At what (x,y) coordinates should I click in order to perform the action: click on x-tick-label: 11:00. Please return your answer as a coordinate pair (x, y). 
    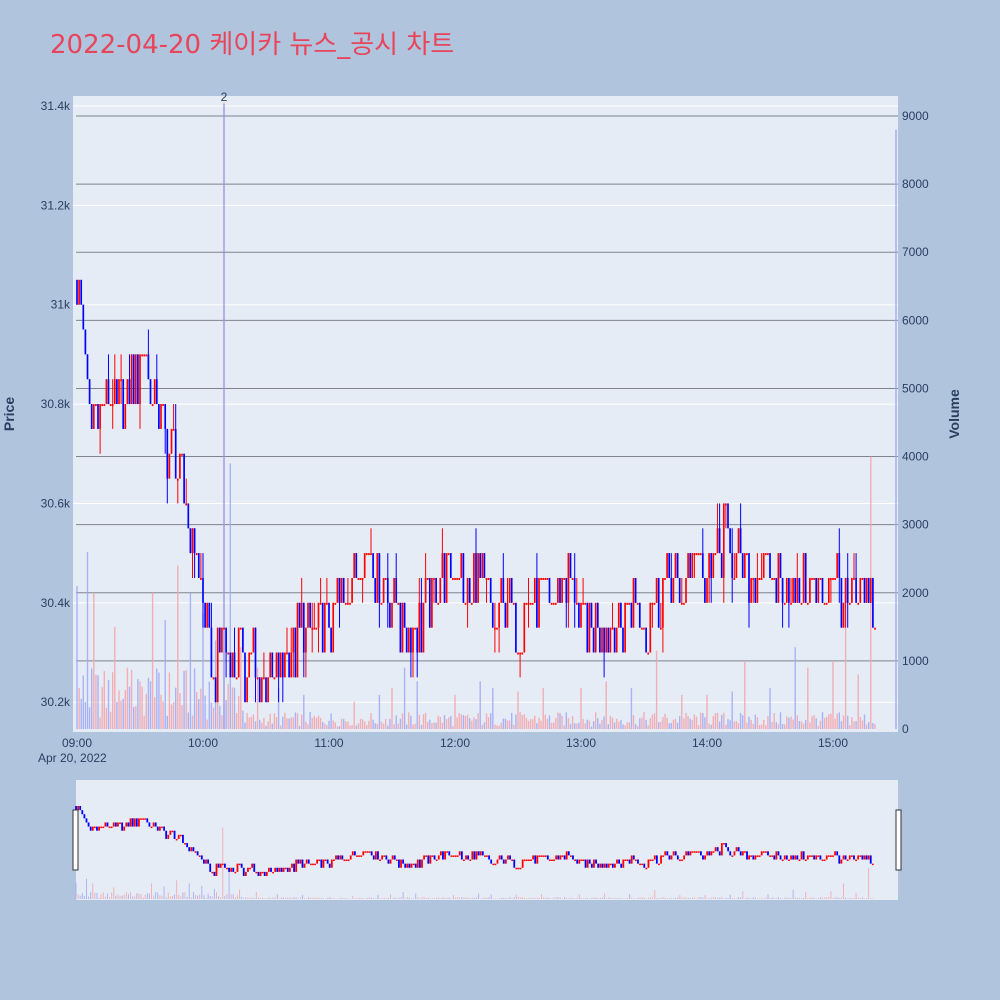
    Looking at the image, I should click on (328, 743).